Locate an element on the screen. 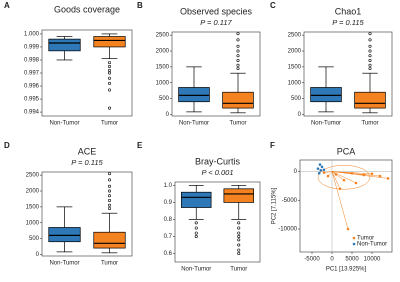  p-value: P = 0.117 is located at coordinates (216, 22).